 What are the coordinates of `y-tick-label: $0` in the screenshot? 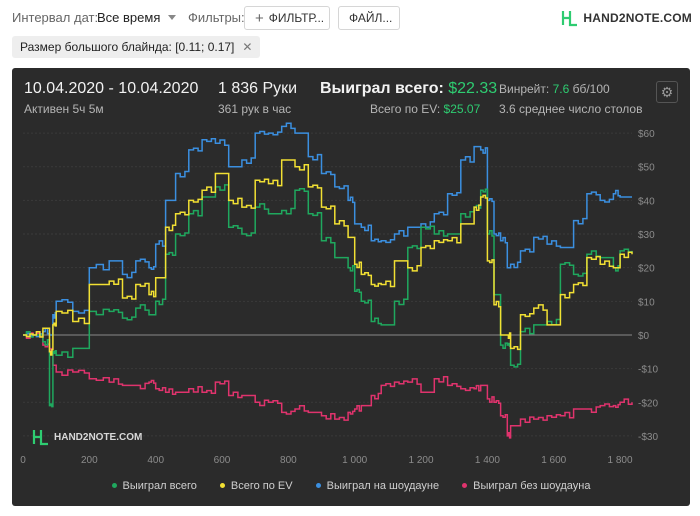 It's located at (644, 336).